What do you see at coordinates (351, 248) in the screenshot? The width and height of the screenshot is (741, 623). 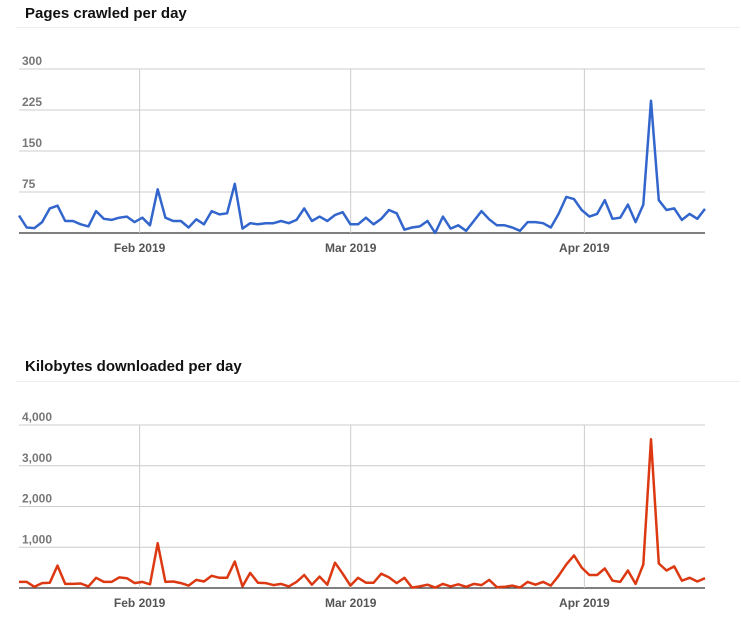 I see `pages-x-tick-label: Mar 2019` at bounding box center [351, 248].